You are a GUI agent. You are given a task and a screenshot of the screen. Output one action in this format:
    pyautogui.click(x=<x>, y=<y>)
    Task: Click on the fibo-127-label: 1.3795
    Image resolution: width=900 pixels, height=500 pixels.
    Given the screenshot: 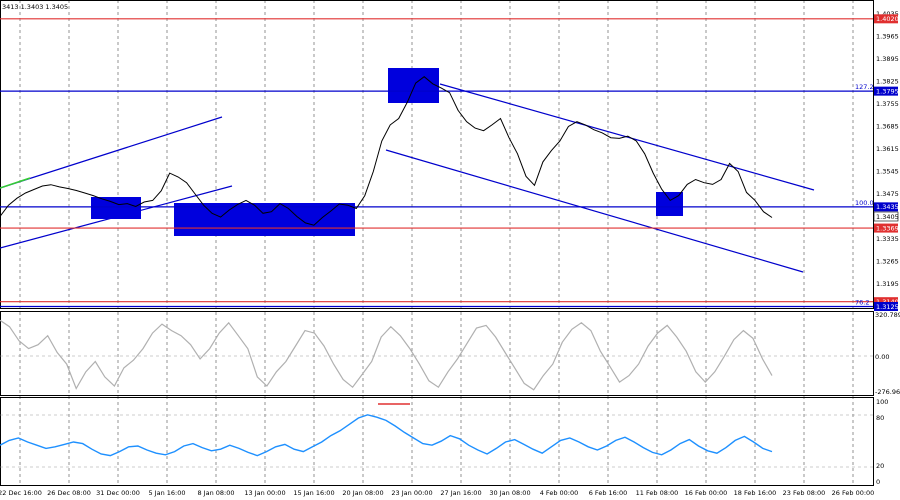 What is the action you would take?
    pyautogui.click(x=887, y=91)
    